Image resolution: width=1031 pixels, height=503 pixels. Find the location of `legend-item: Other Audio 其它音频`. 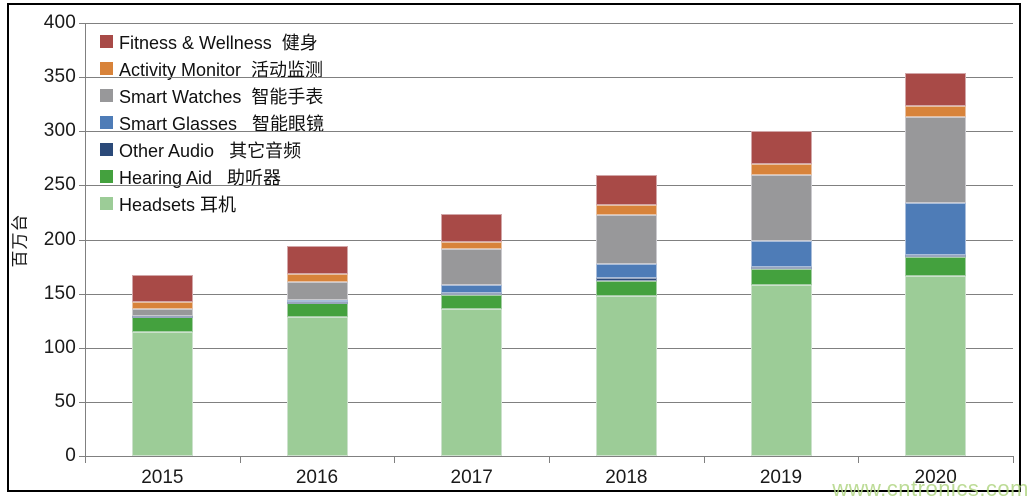

legend-item: Other Audio 其它音频 is located at coordinates (212, 149).